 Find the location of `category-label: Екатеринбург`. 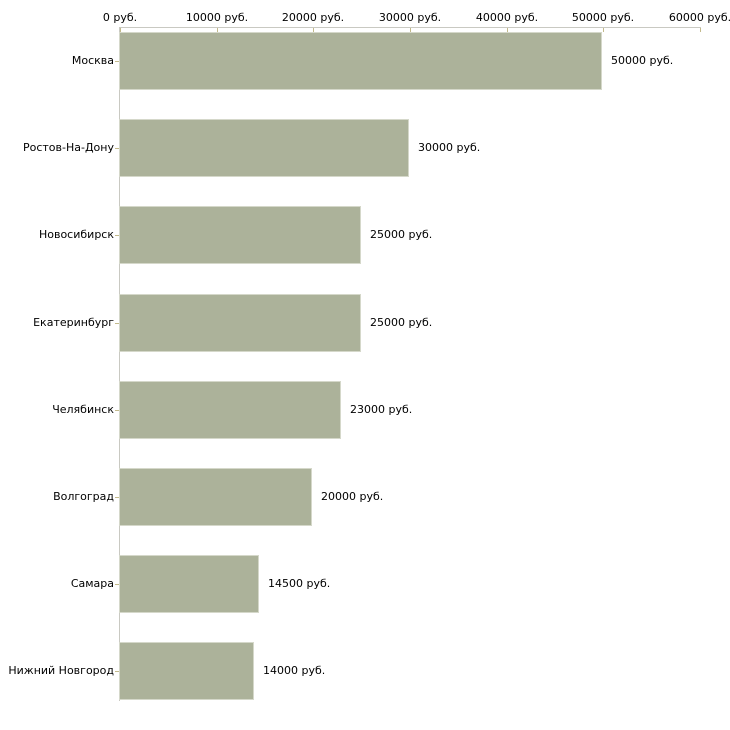

category-label: Екатеринбург is located at coordinates (73, 322).